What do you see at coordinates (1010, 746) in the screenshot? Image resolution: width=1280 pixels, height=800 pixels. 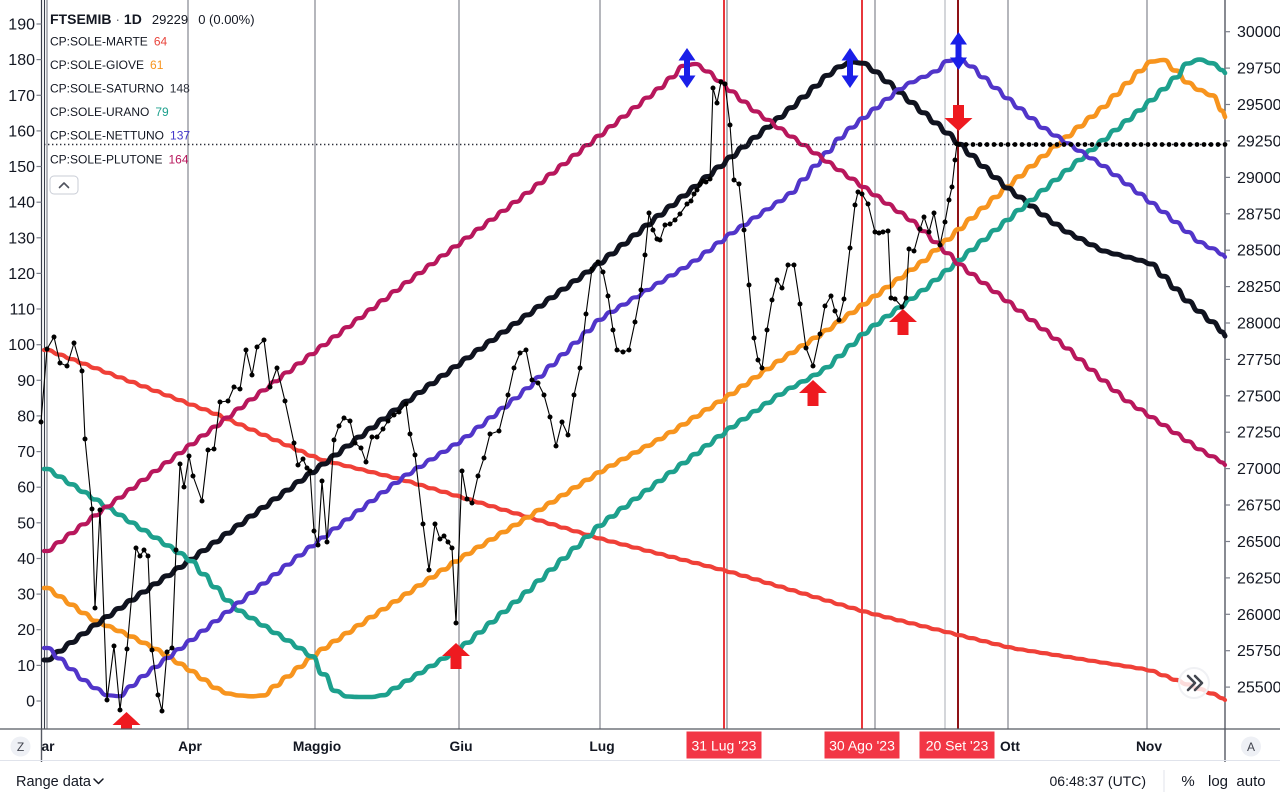 I see `svg-text: Ott` at bounding box center [1010, 746].